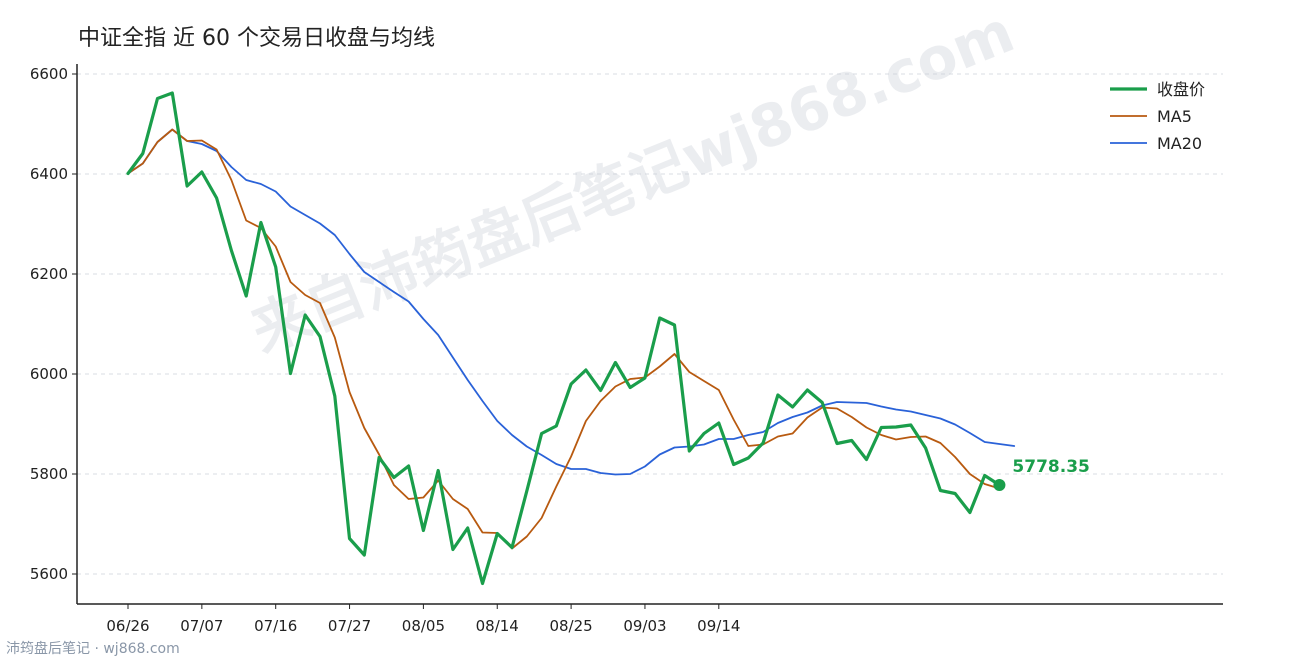 The height and width of the screenshot is (660, 1290). What do you see at coordinates (1181, 89) in the screenshot?
I see `legend-label: 收盘价` at bounding box center [1181, 89].